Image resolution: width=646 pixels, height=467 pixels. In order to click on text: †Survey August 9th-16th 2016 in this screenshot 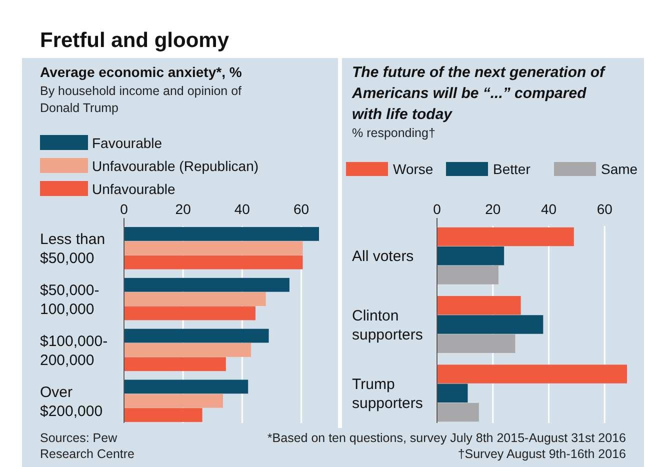, I will do `click(542, 454)`.